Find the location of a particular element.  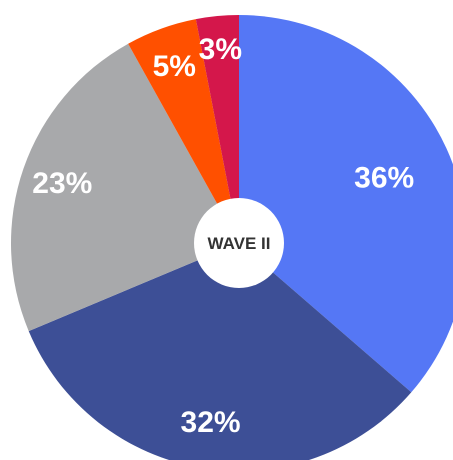

slice-label: 32% is located at coordinates (211, 422).